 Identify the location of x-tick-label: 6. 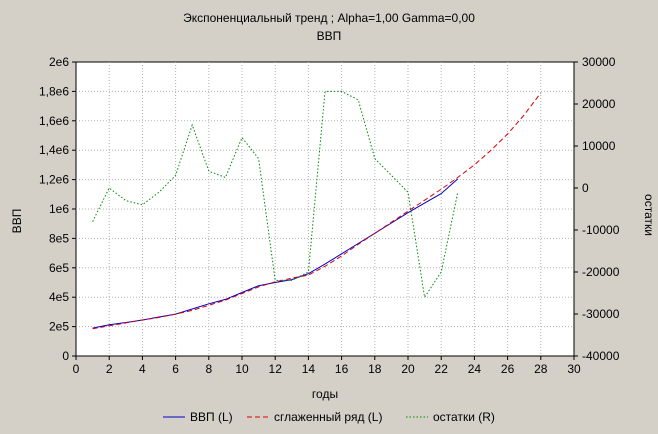
(175, 369).